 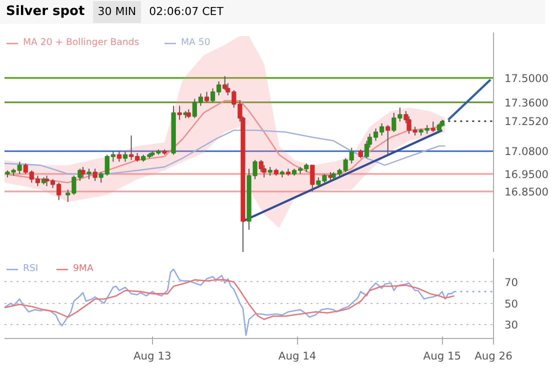 I want to click on legend-label: RSI, so click(x=31, y=268).